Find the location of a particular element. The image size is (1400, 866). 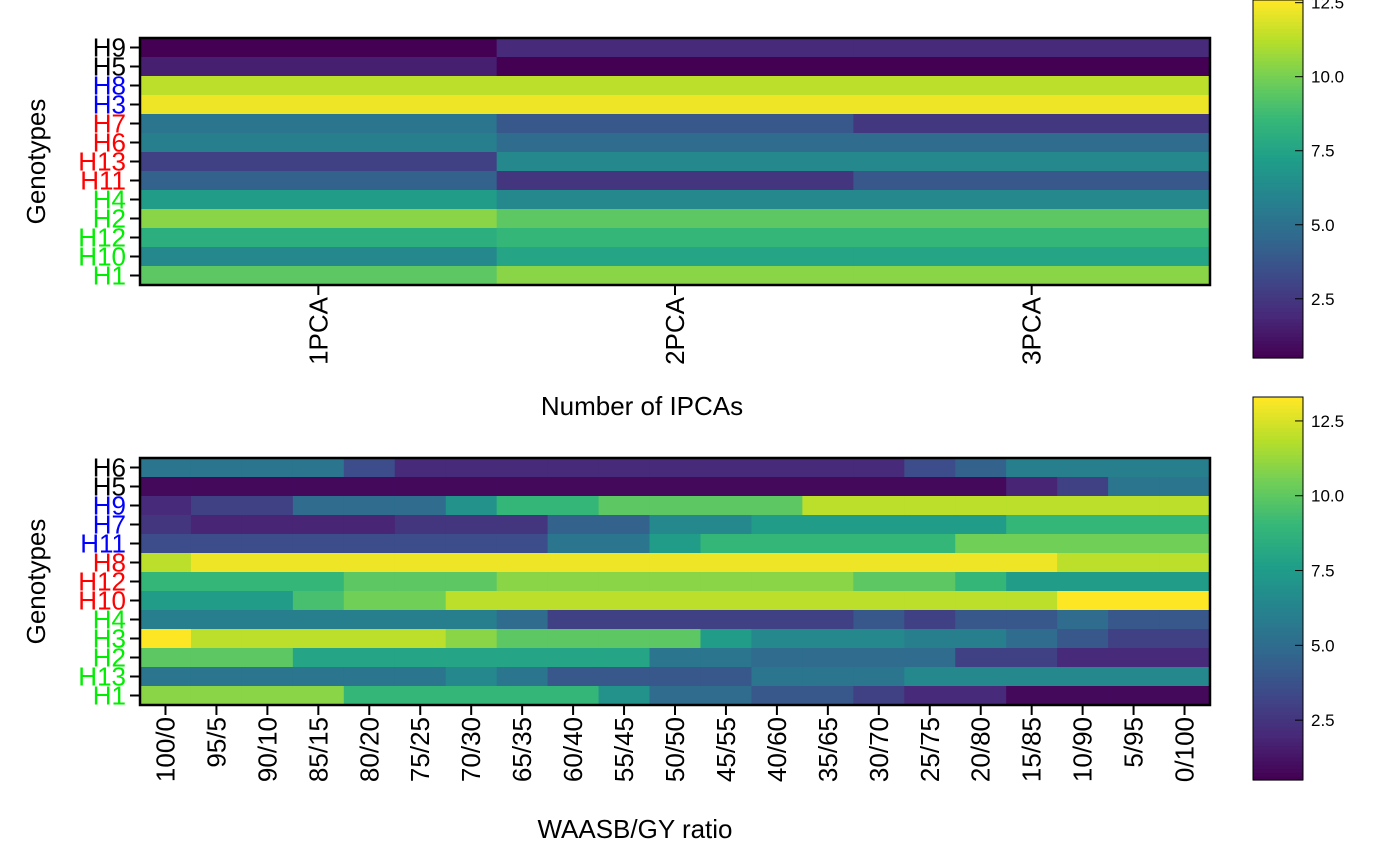

y-tick-label: H11 is located at coordinates (103, 544).